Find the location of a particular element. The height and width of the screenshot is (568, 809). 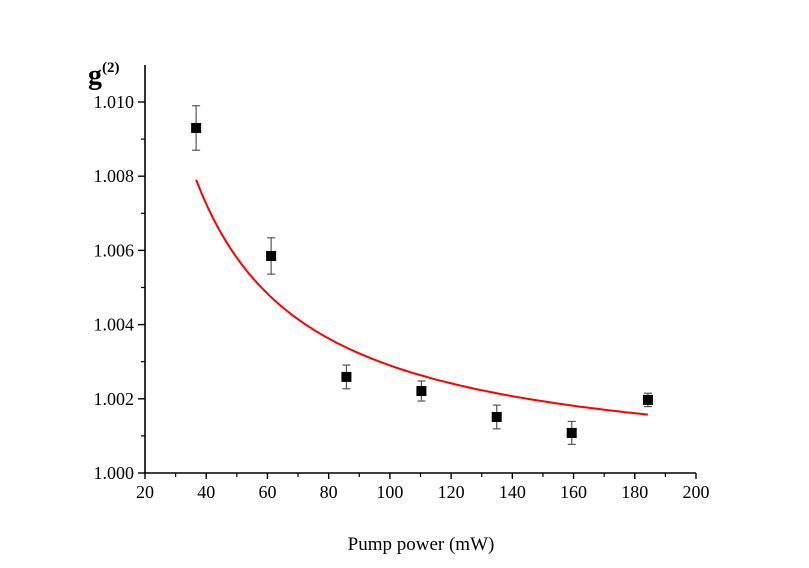

y-tick-label: 1.002 is located at coordinates (114, 399).